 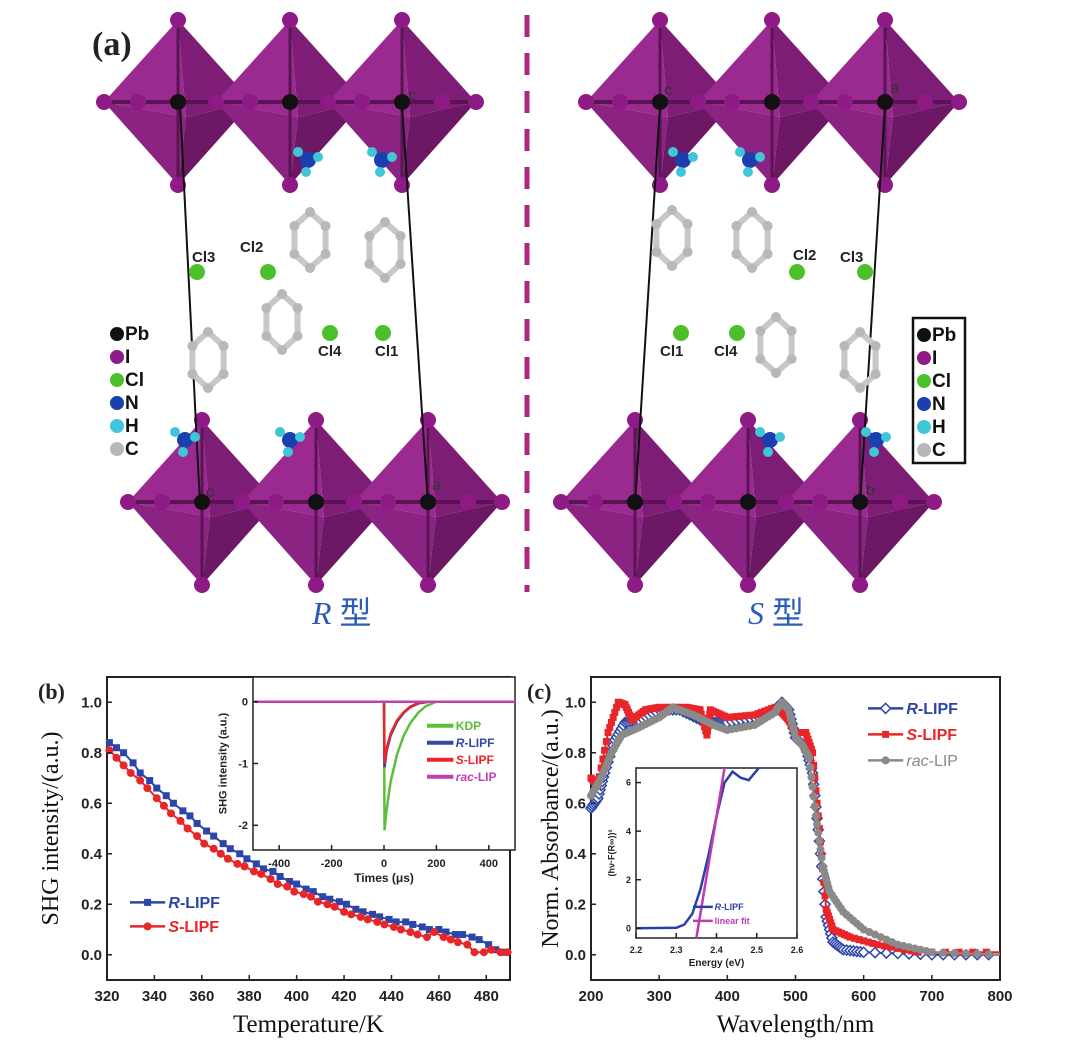 I want to click on y-axis-label: SHG intensity (a.u.), so click(x=224, y=763).